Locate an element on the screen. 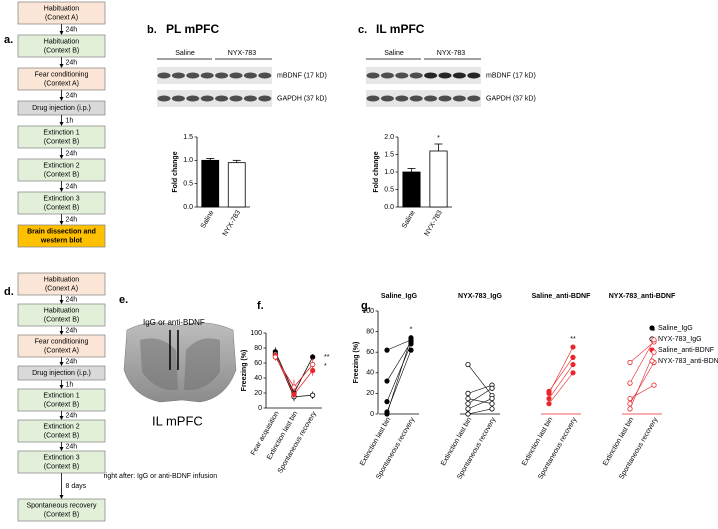 The image size is (718, 529). y-tick-label: 100 is located at coordinates (256, 333).